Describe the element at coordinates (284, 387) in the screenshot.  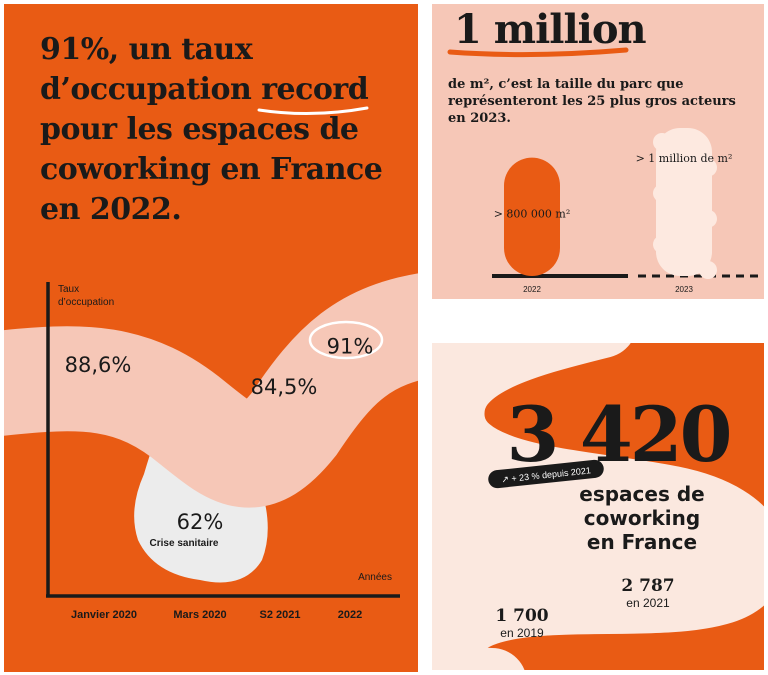
I see `data-label: 84,5%` at that location.